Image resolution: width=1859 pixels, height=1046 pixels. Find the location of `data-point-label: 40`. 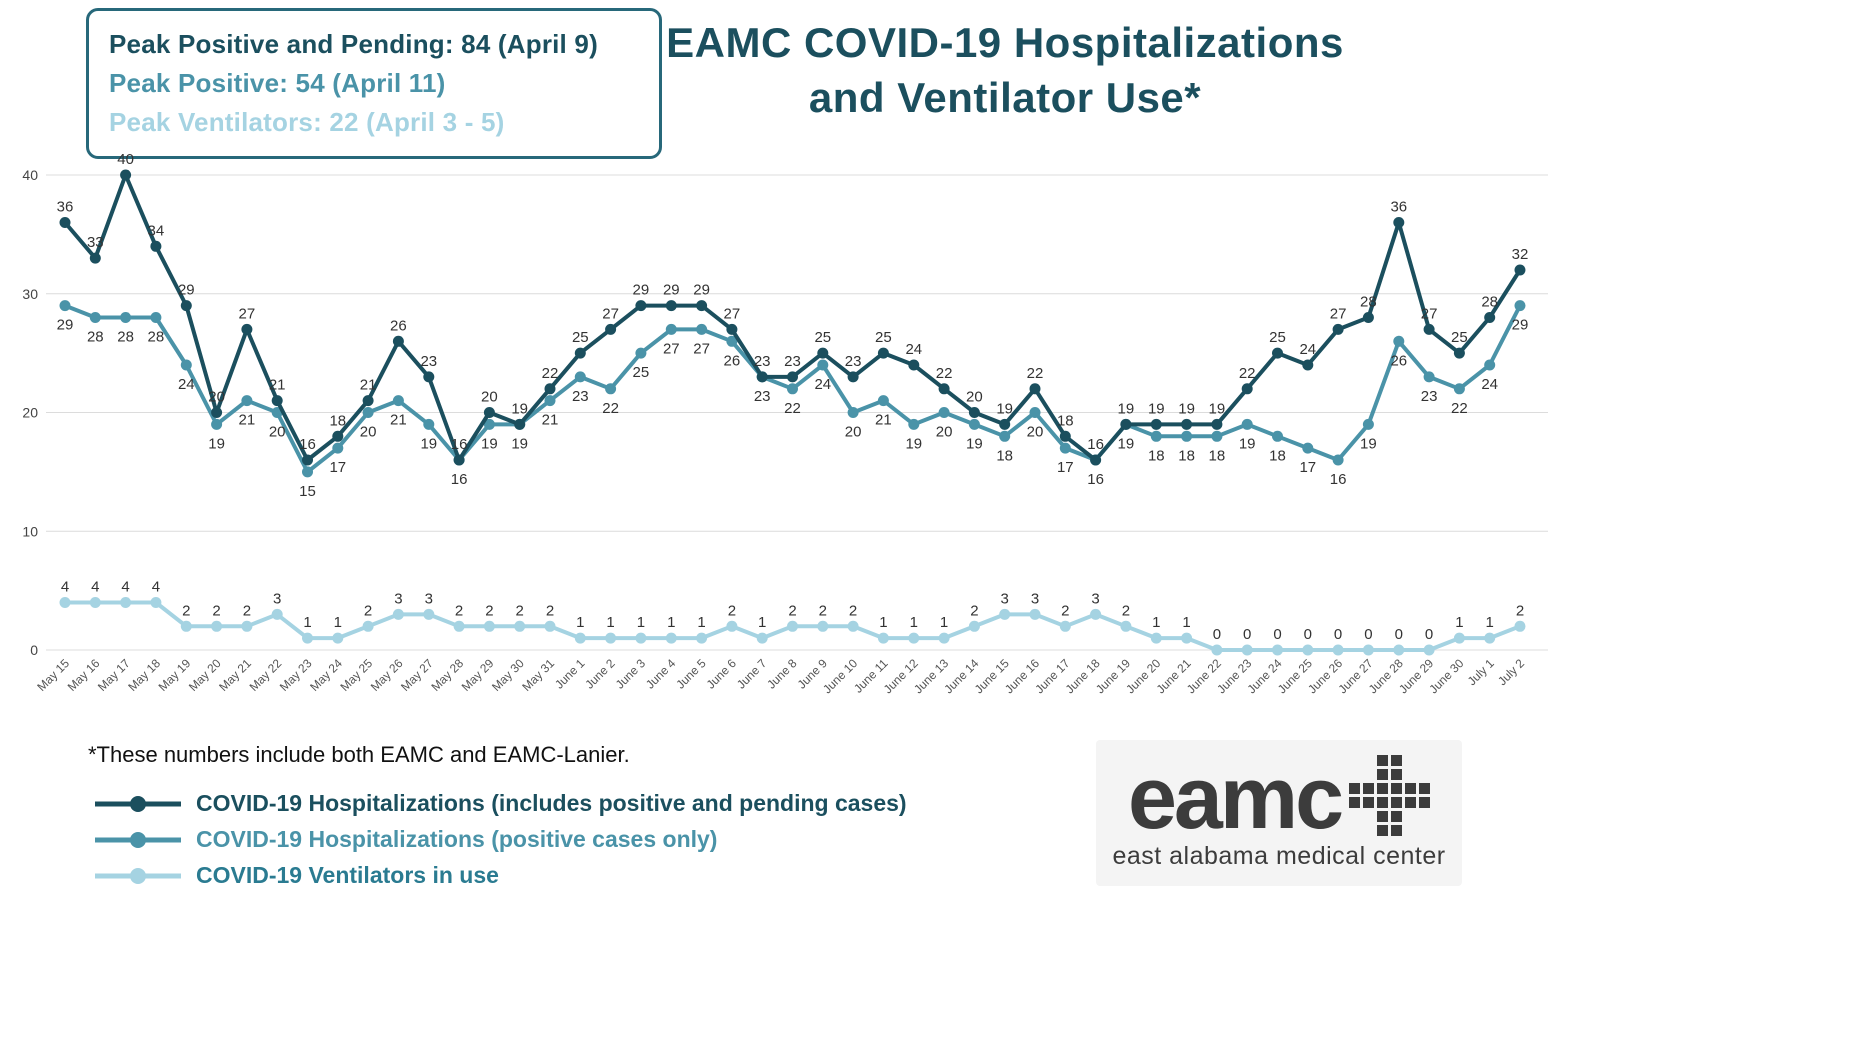

data-point-label: 40 is located at coordinates (125, 159).